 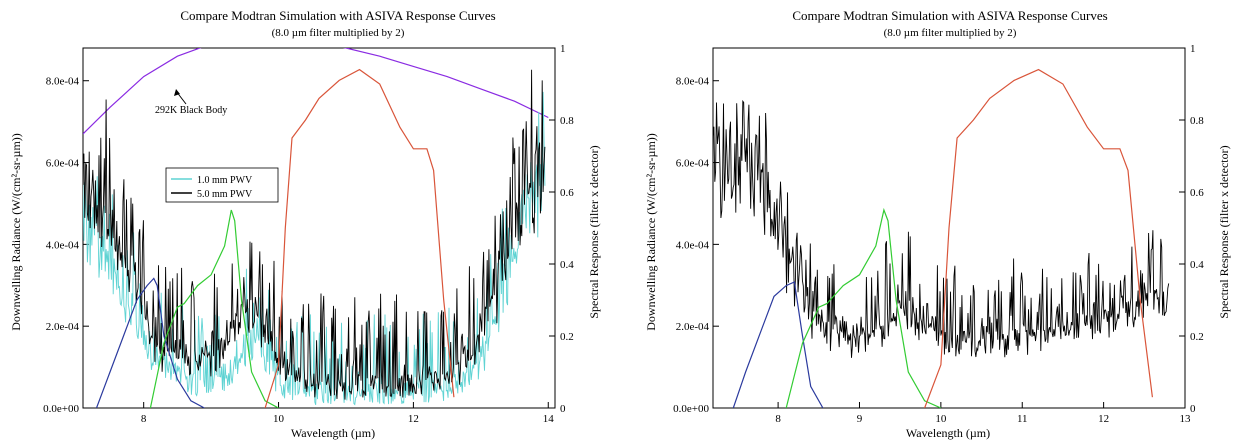 What do you see at coordinates (549, 419) in the screenshot?
I see `x-tick-label: 14` at bounding box center [549, 419].